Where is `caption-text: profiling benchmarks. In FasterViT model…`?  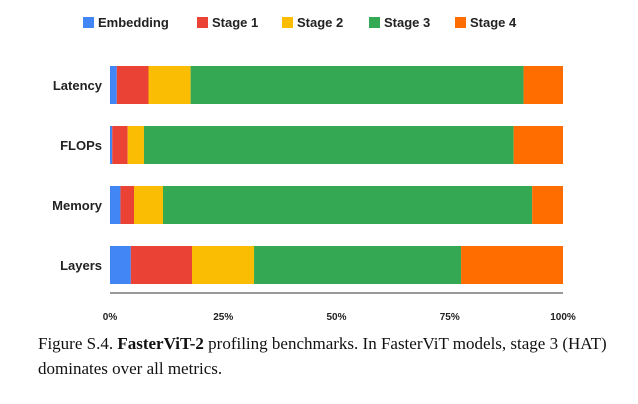
caption-text: profiling benchmarks. In FasterViT model… is located at coordinates (322, 356).